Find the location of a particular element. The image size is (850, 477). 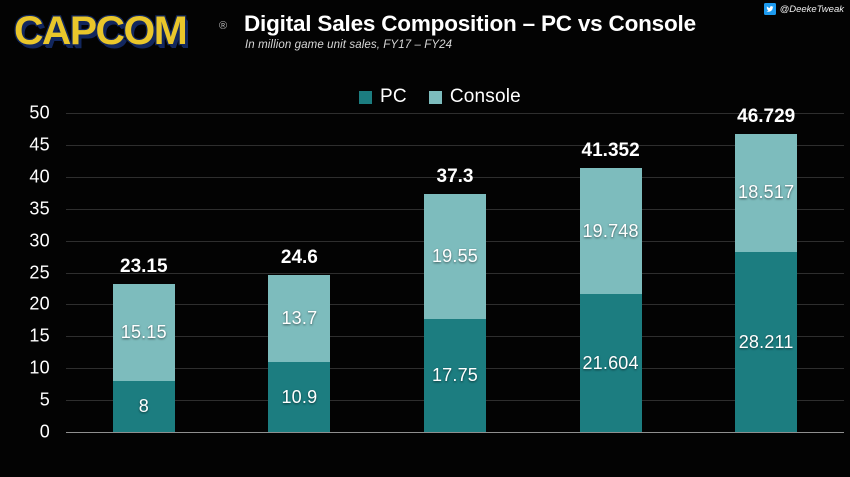

bar-segment-value-pc: 17.75 is located at coordinates (455, 374).